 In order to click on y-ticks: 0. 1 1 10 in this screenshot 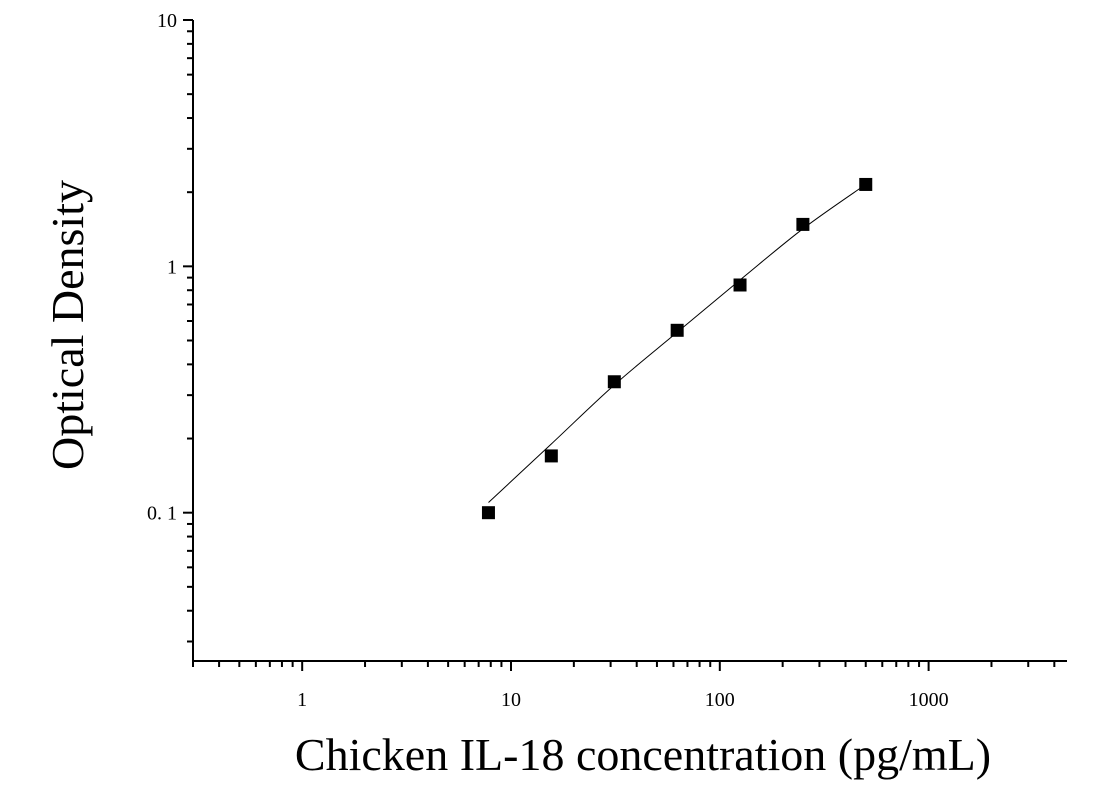, I will do `click(170, 326)`.